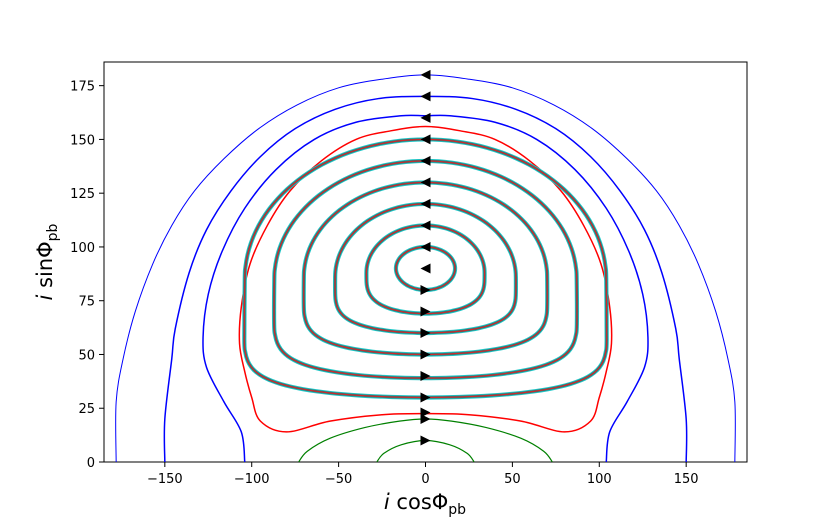 The image size is (830, 519). Describe the element at coordinates (338, 479) in the screenshot. I see `x-tick-label: −50` at that location.